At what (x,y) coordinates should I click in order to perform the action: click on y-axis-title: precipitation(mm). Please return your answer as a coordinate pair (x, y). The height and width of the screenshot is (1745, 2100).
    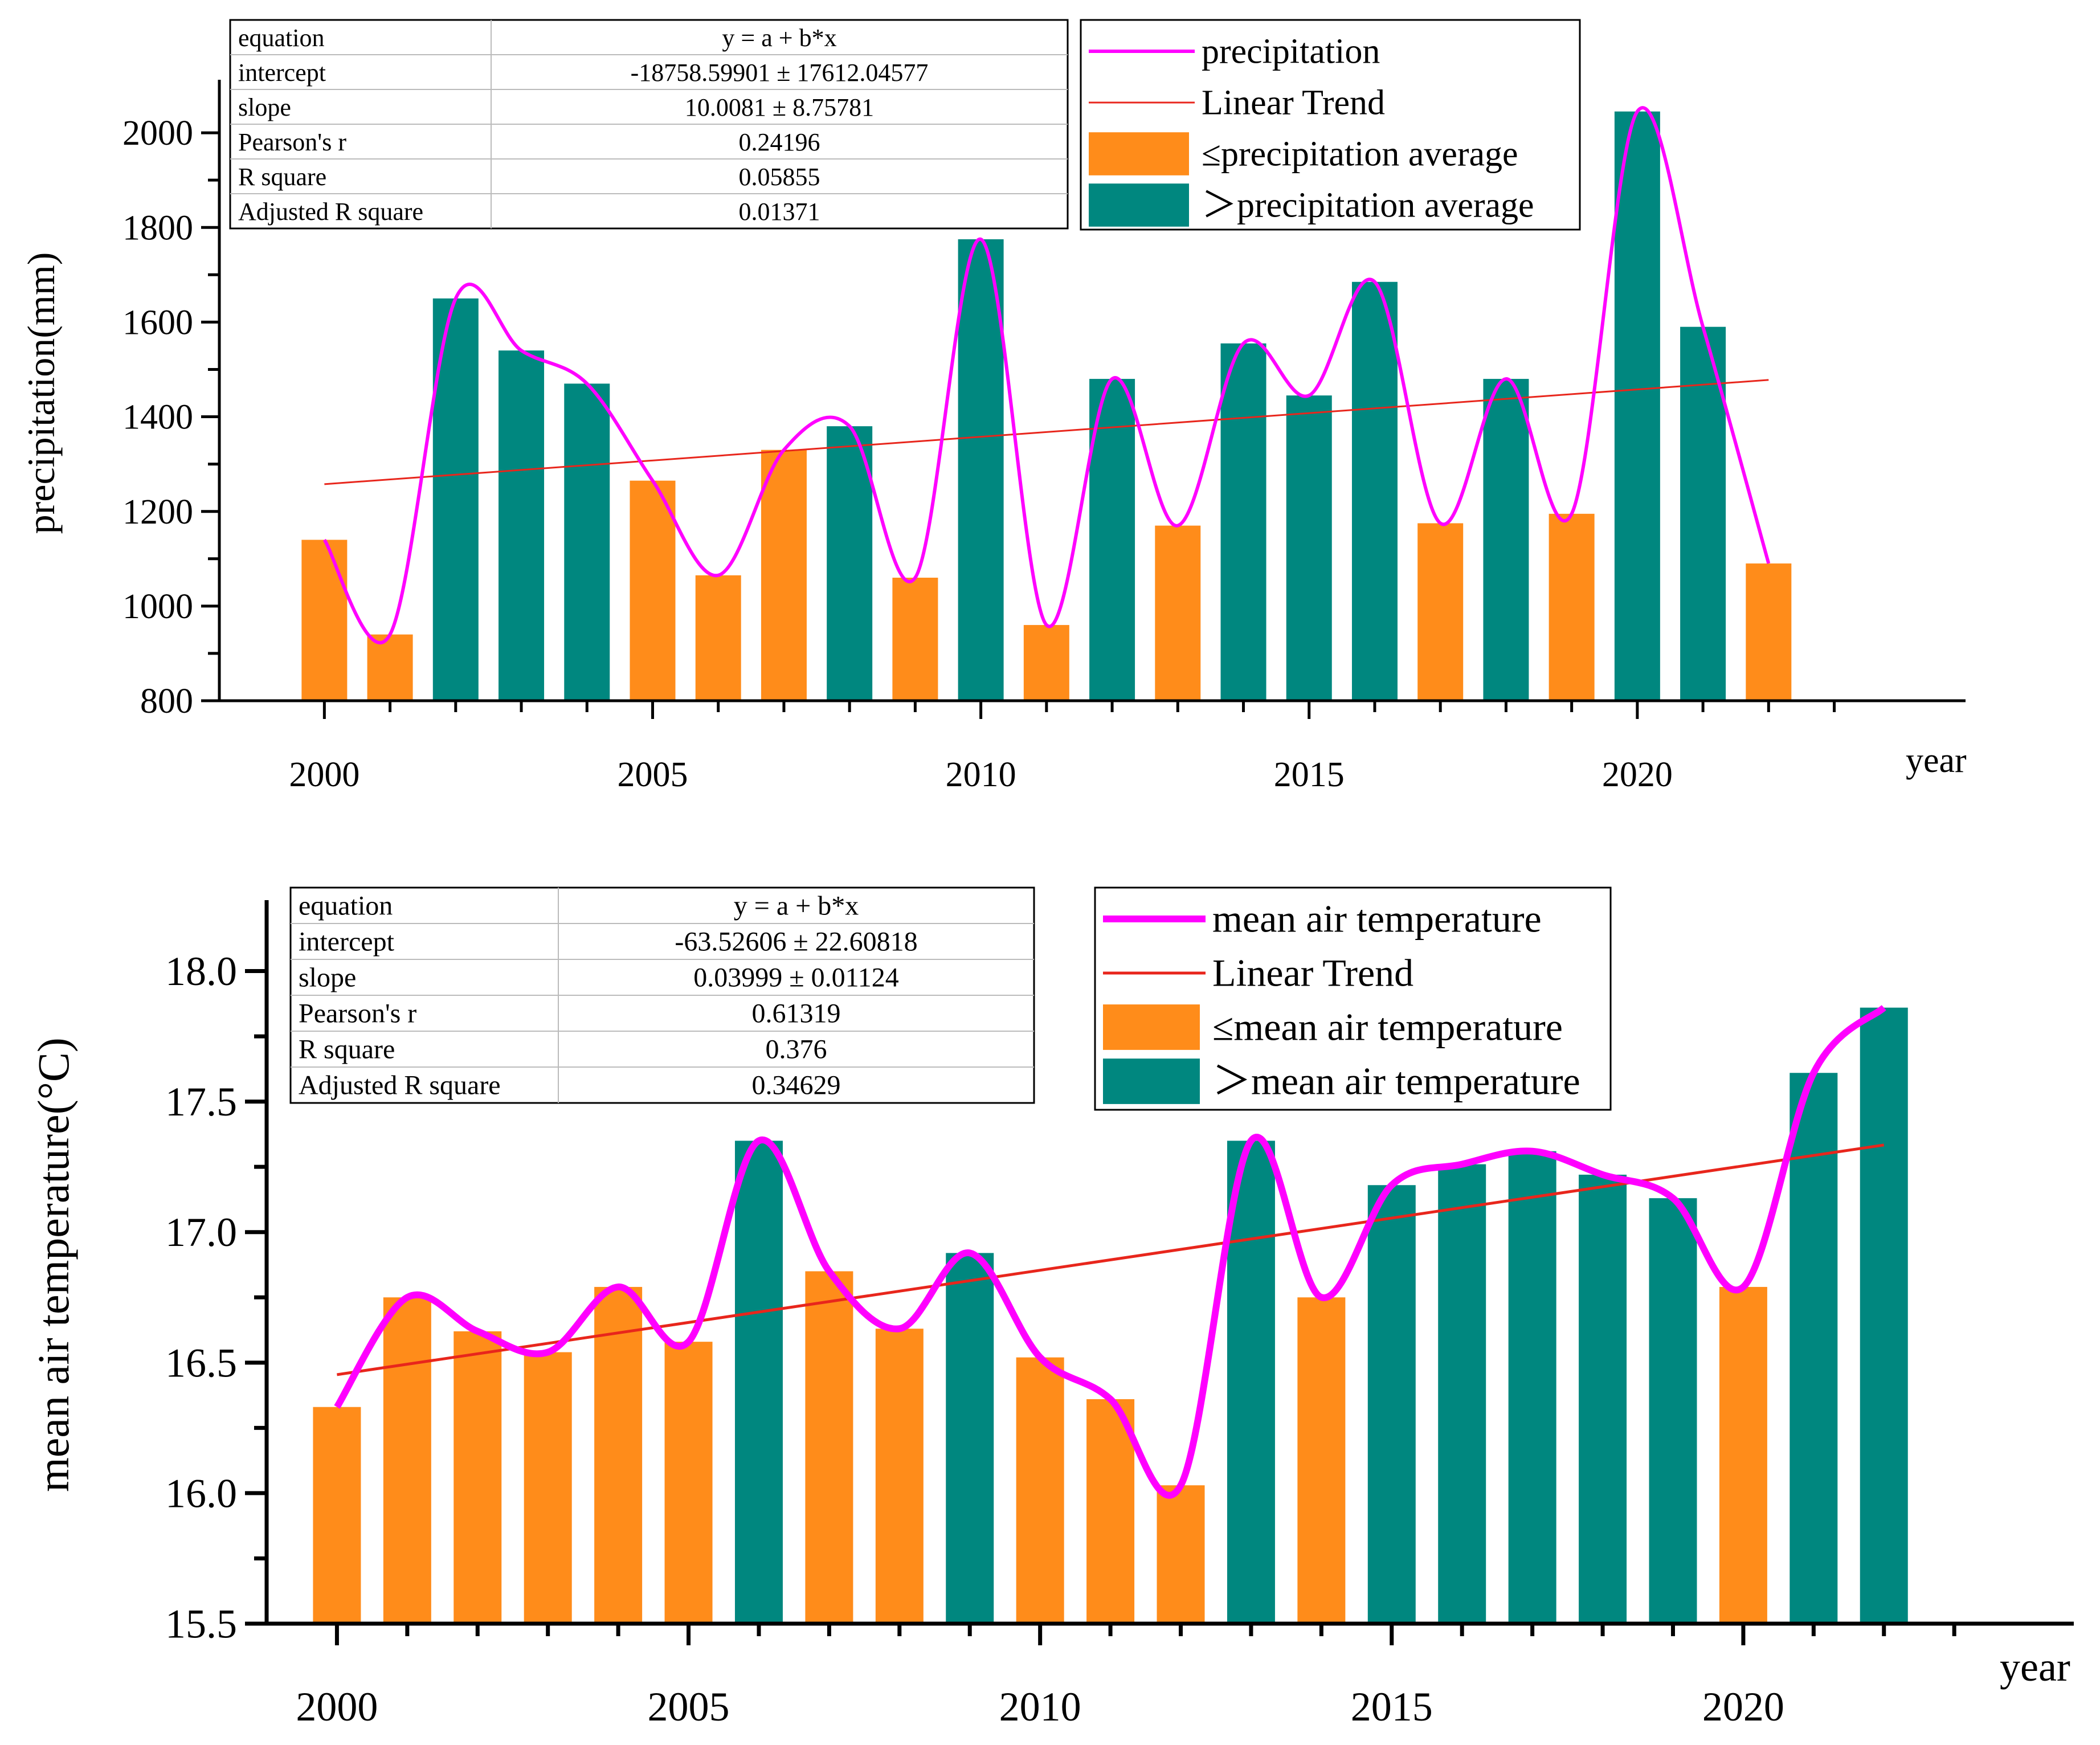
    Looking at the image, I should click on (41, 393).